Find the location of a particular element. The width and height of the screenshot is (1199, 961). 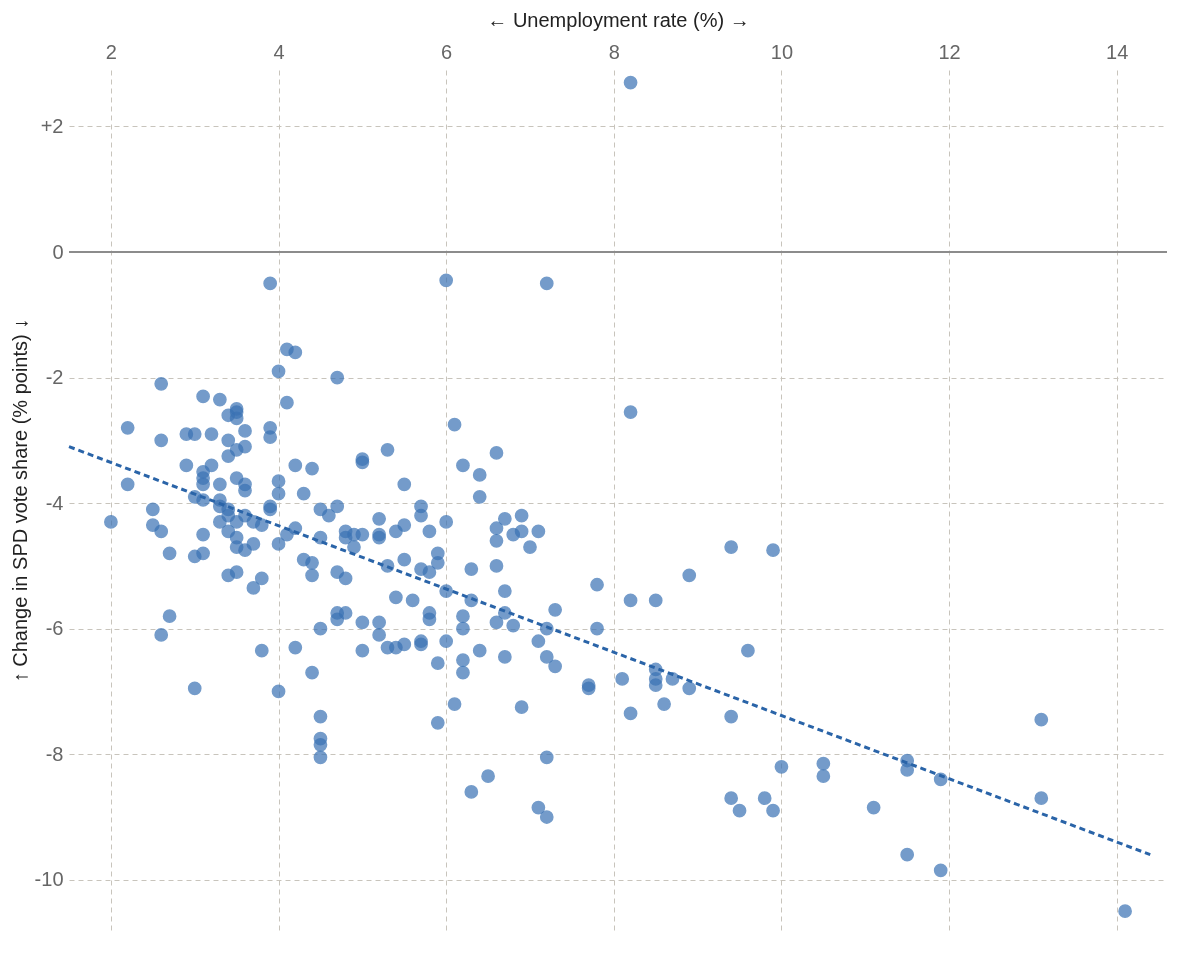

y-tick-label: -6 is located at coordinates (54, 628).